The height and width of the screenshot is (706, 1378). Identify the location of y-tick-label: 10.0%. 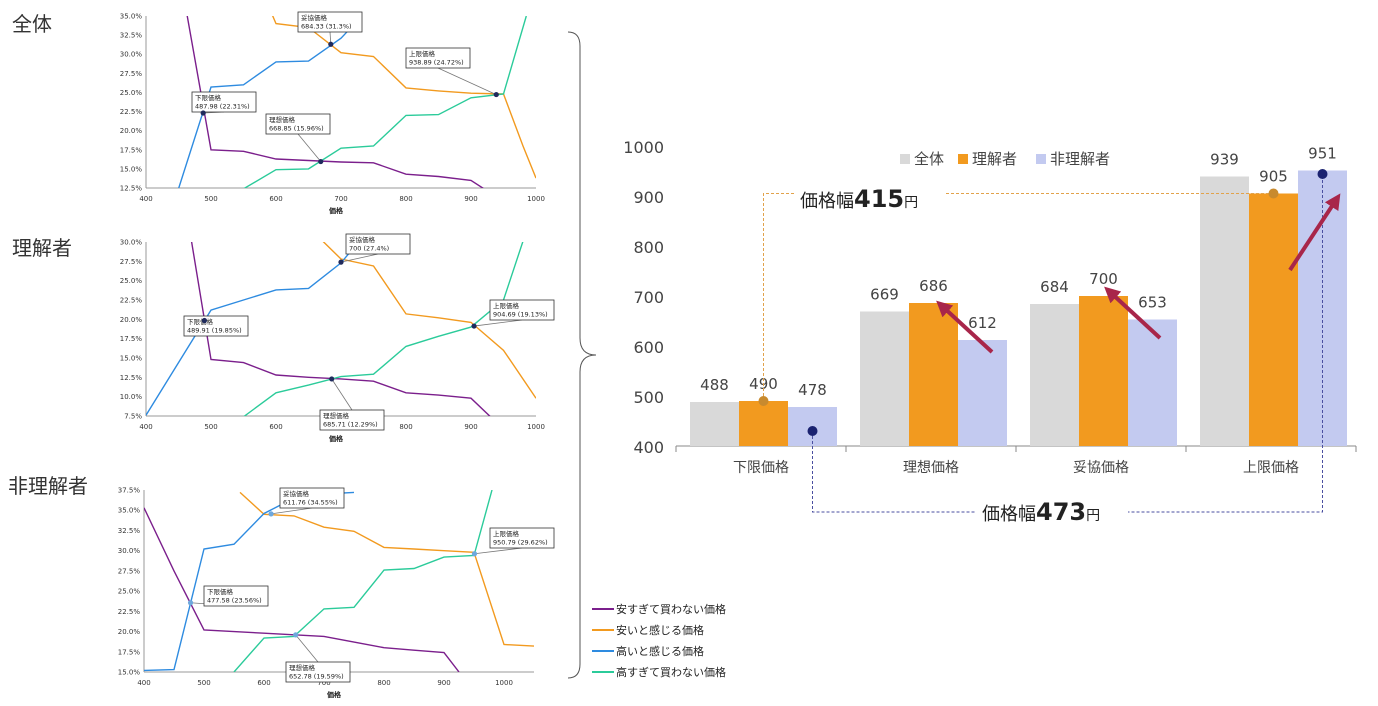
(131, 397).